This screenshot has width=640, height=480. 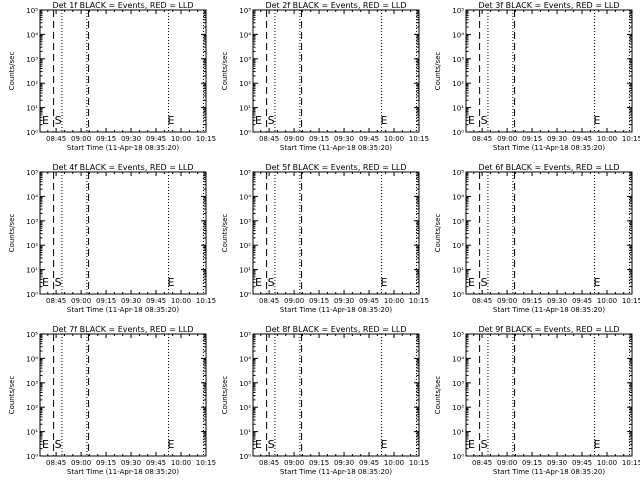 What do you see at coordinates (335, 167) in the screenshot?
I see `chart-title: Det 5f BLACK = Events, RED = LLD` at bounding box center [335, 167].